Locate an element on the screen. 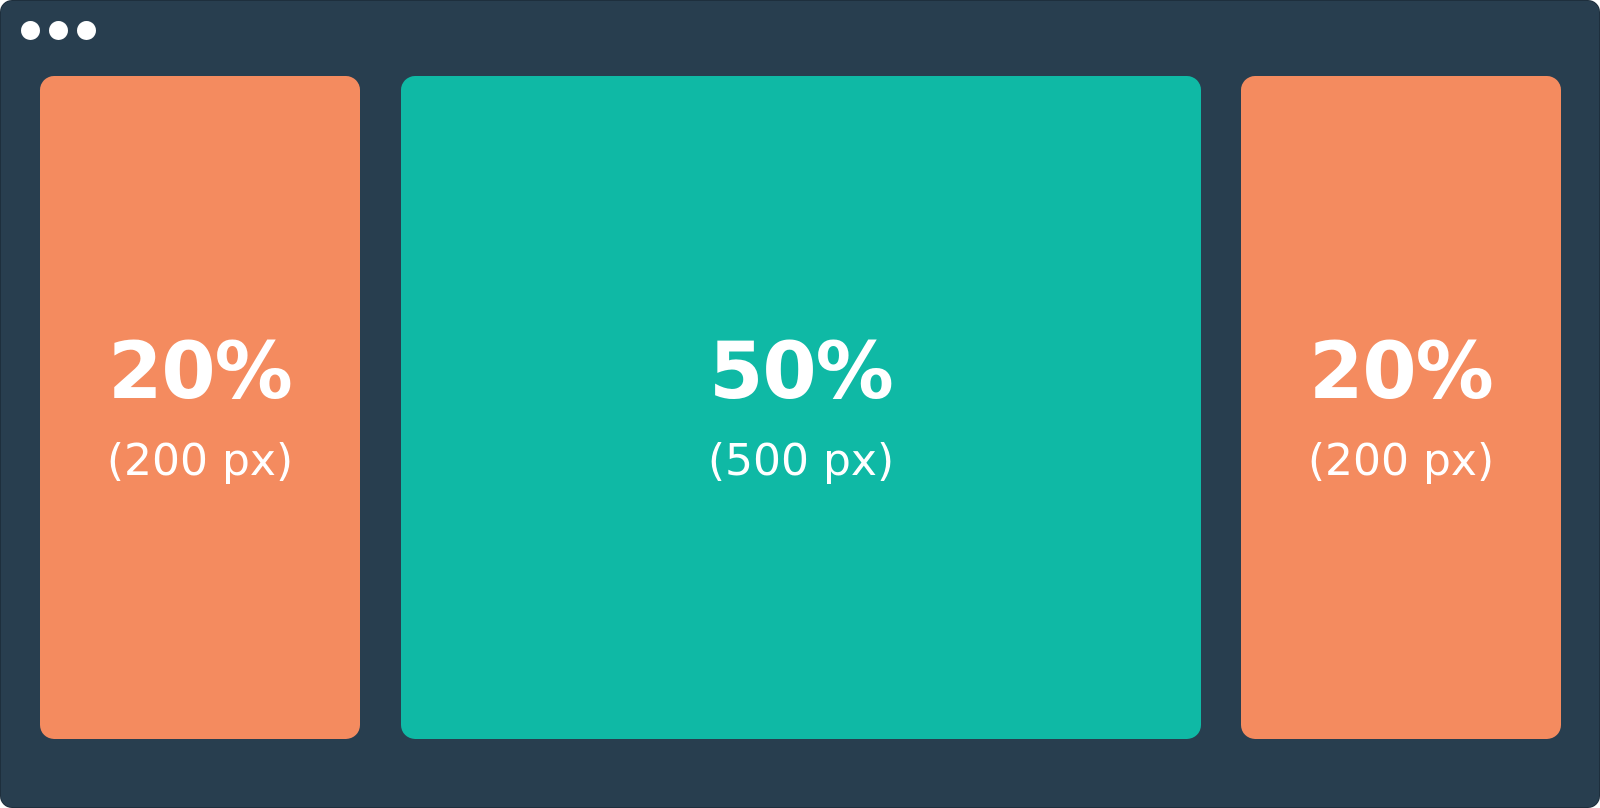  panel-pixel-label: (500 px) is located at coordinates (801, 460).